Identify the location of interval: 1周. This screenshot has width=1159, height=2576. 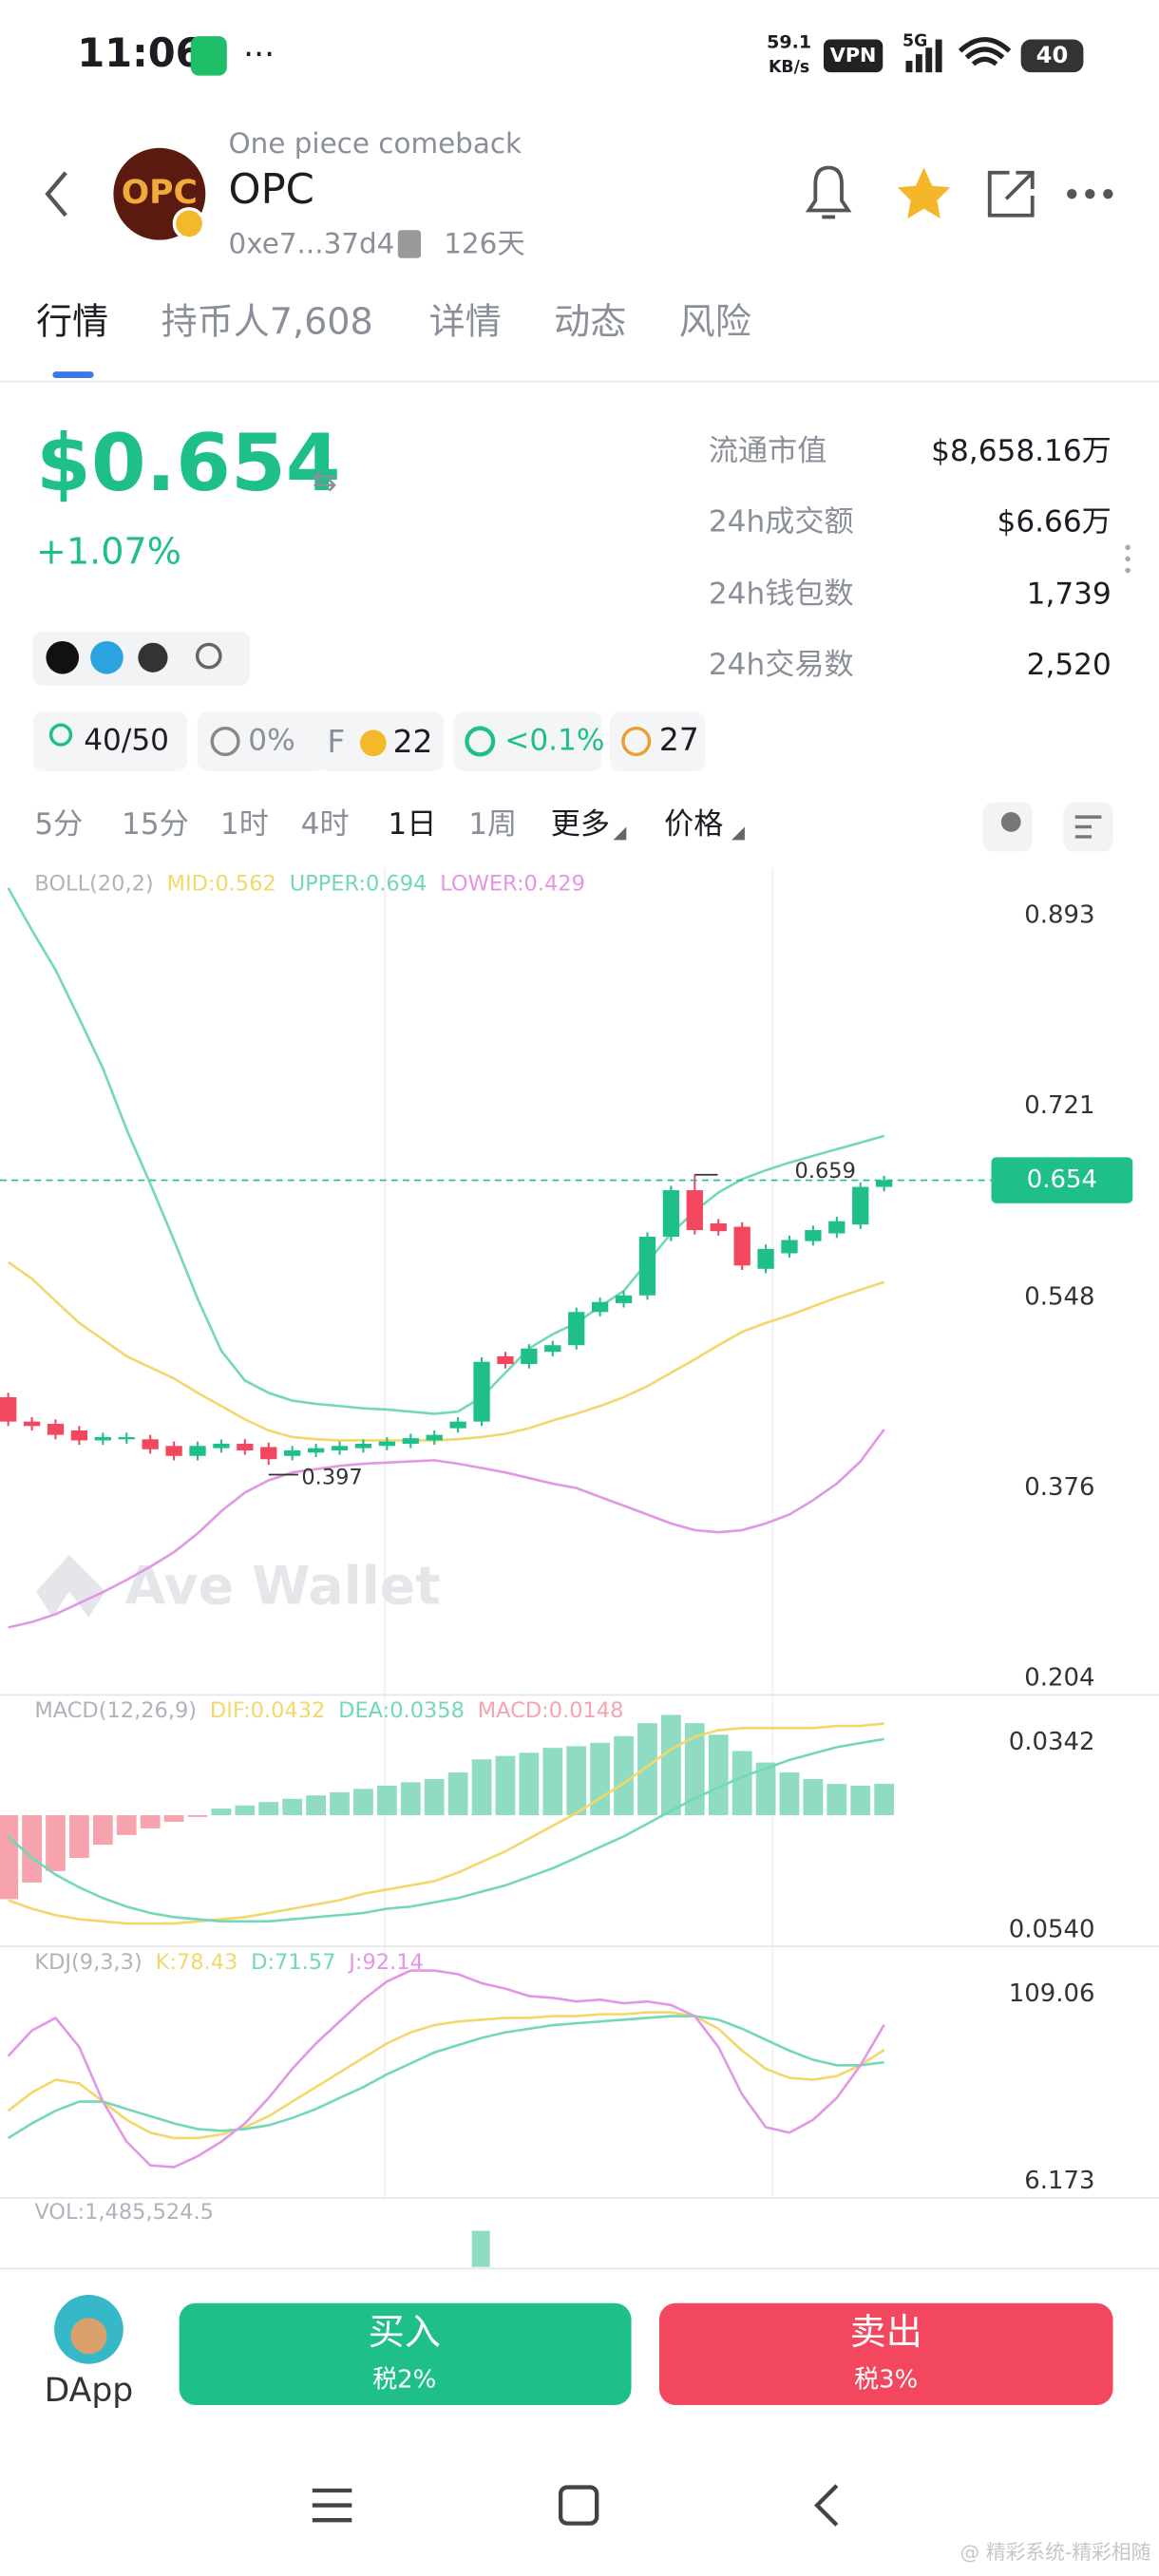
(492, 824).